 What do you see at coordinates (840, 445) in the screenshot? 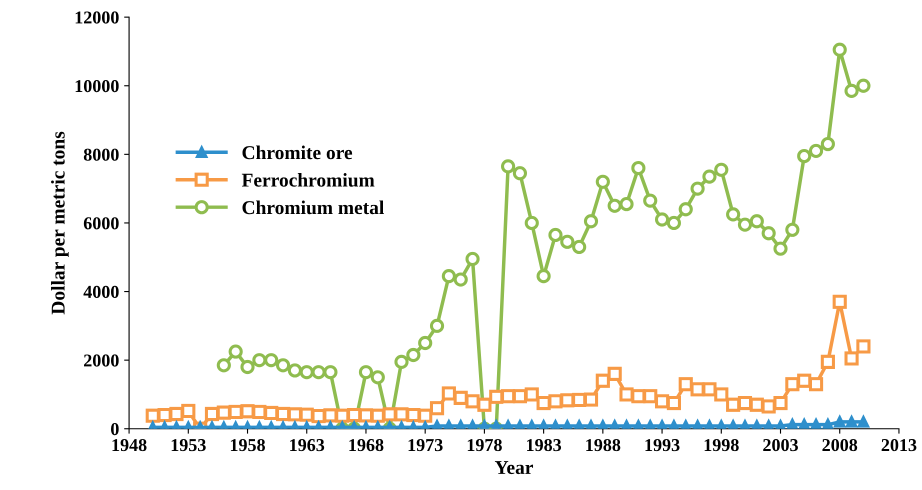
I see `x-tick-label: 2008` at bounding box center [840, 445].